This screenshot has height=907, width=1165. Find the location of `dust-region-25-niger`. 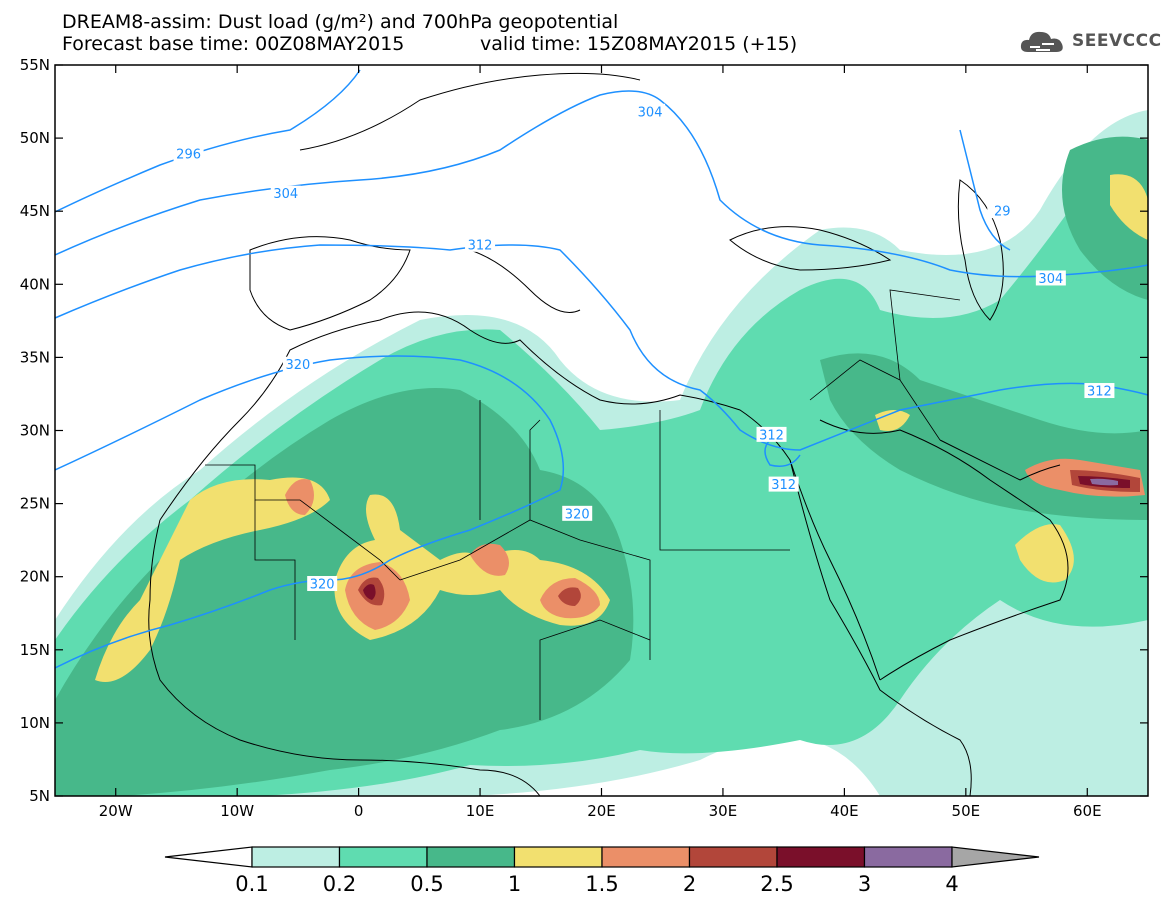

dust-region-25-niger is located at coordinates (369, 592).